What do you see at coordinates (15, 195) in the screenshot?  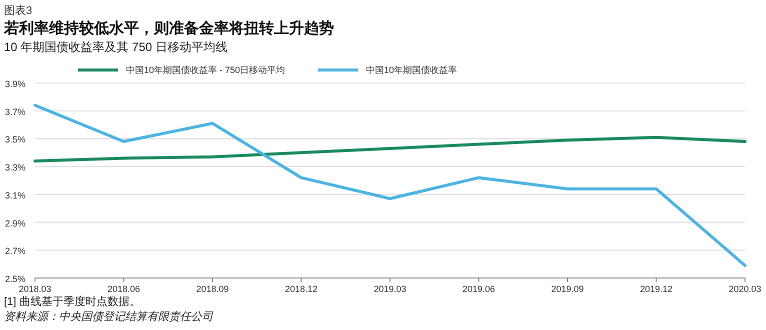 I see `y-tick-label: 3.1%` at bounding box center [15, 195].